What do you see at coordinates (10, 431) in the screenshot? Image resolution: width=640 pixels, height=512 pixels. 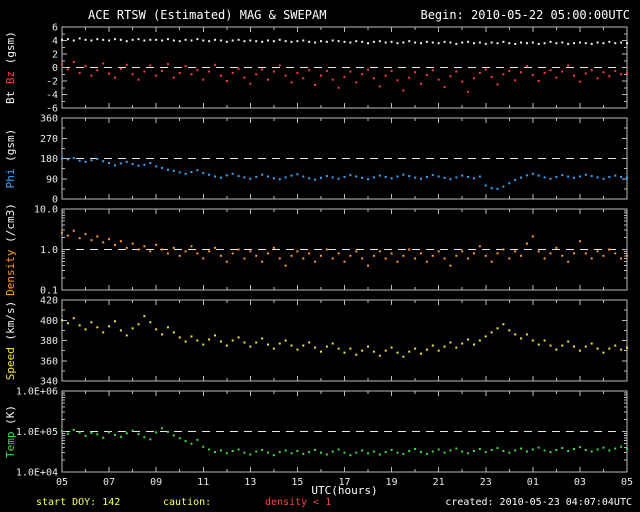 I see `y-axis-label-temp: Temp (K)` at bounding box center [10, 431].